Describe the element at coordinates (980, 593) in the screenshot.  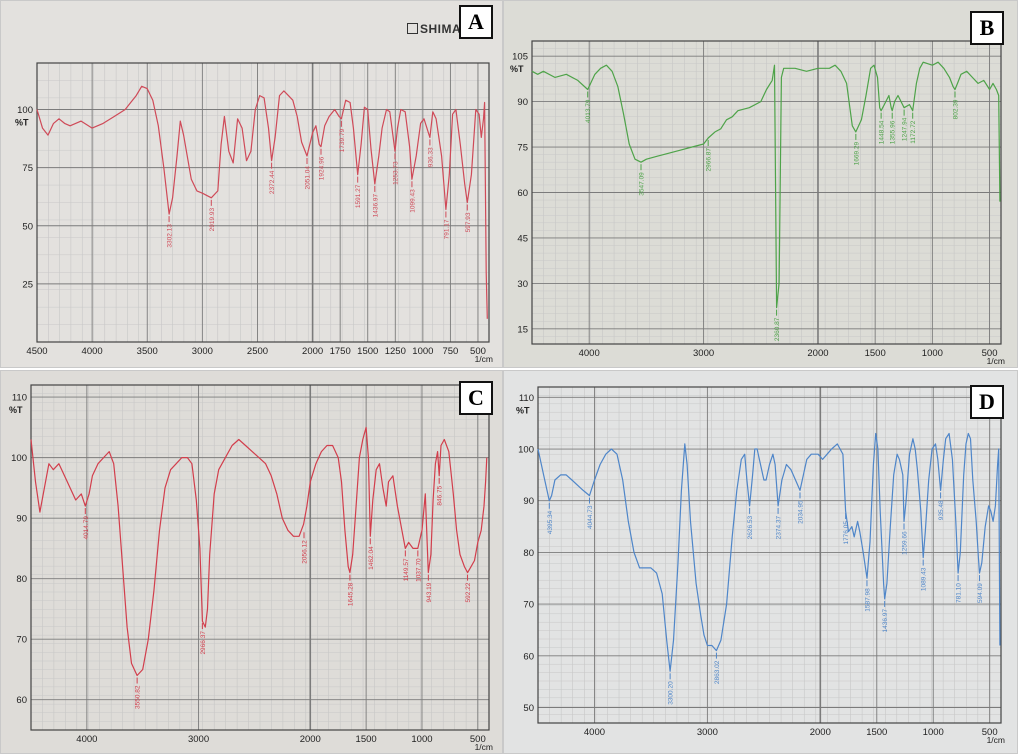
I see `peak-label: 594.09` at that location.